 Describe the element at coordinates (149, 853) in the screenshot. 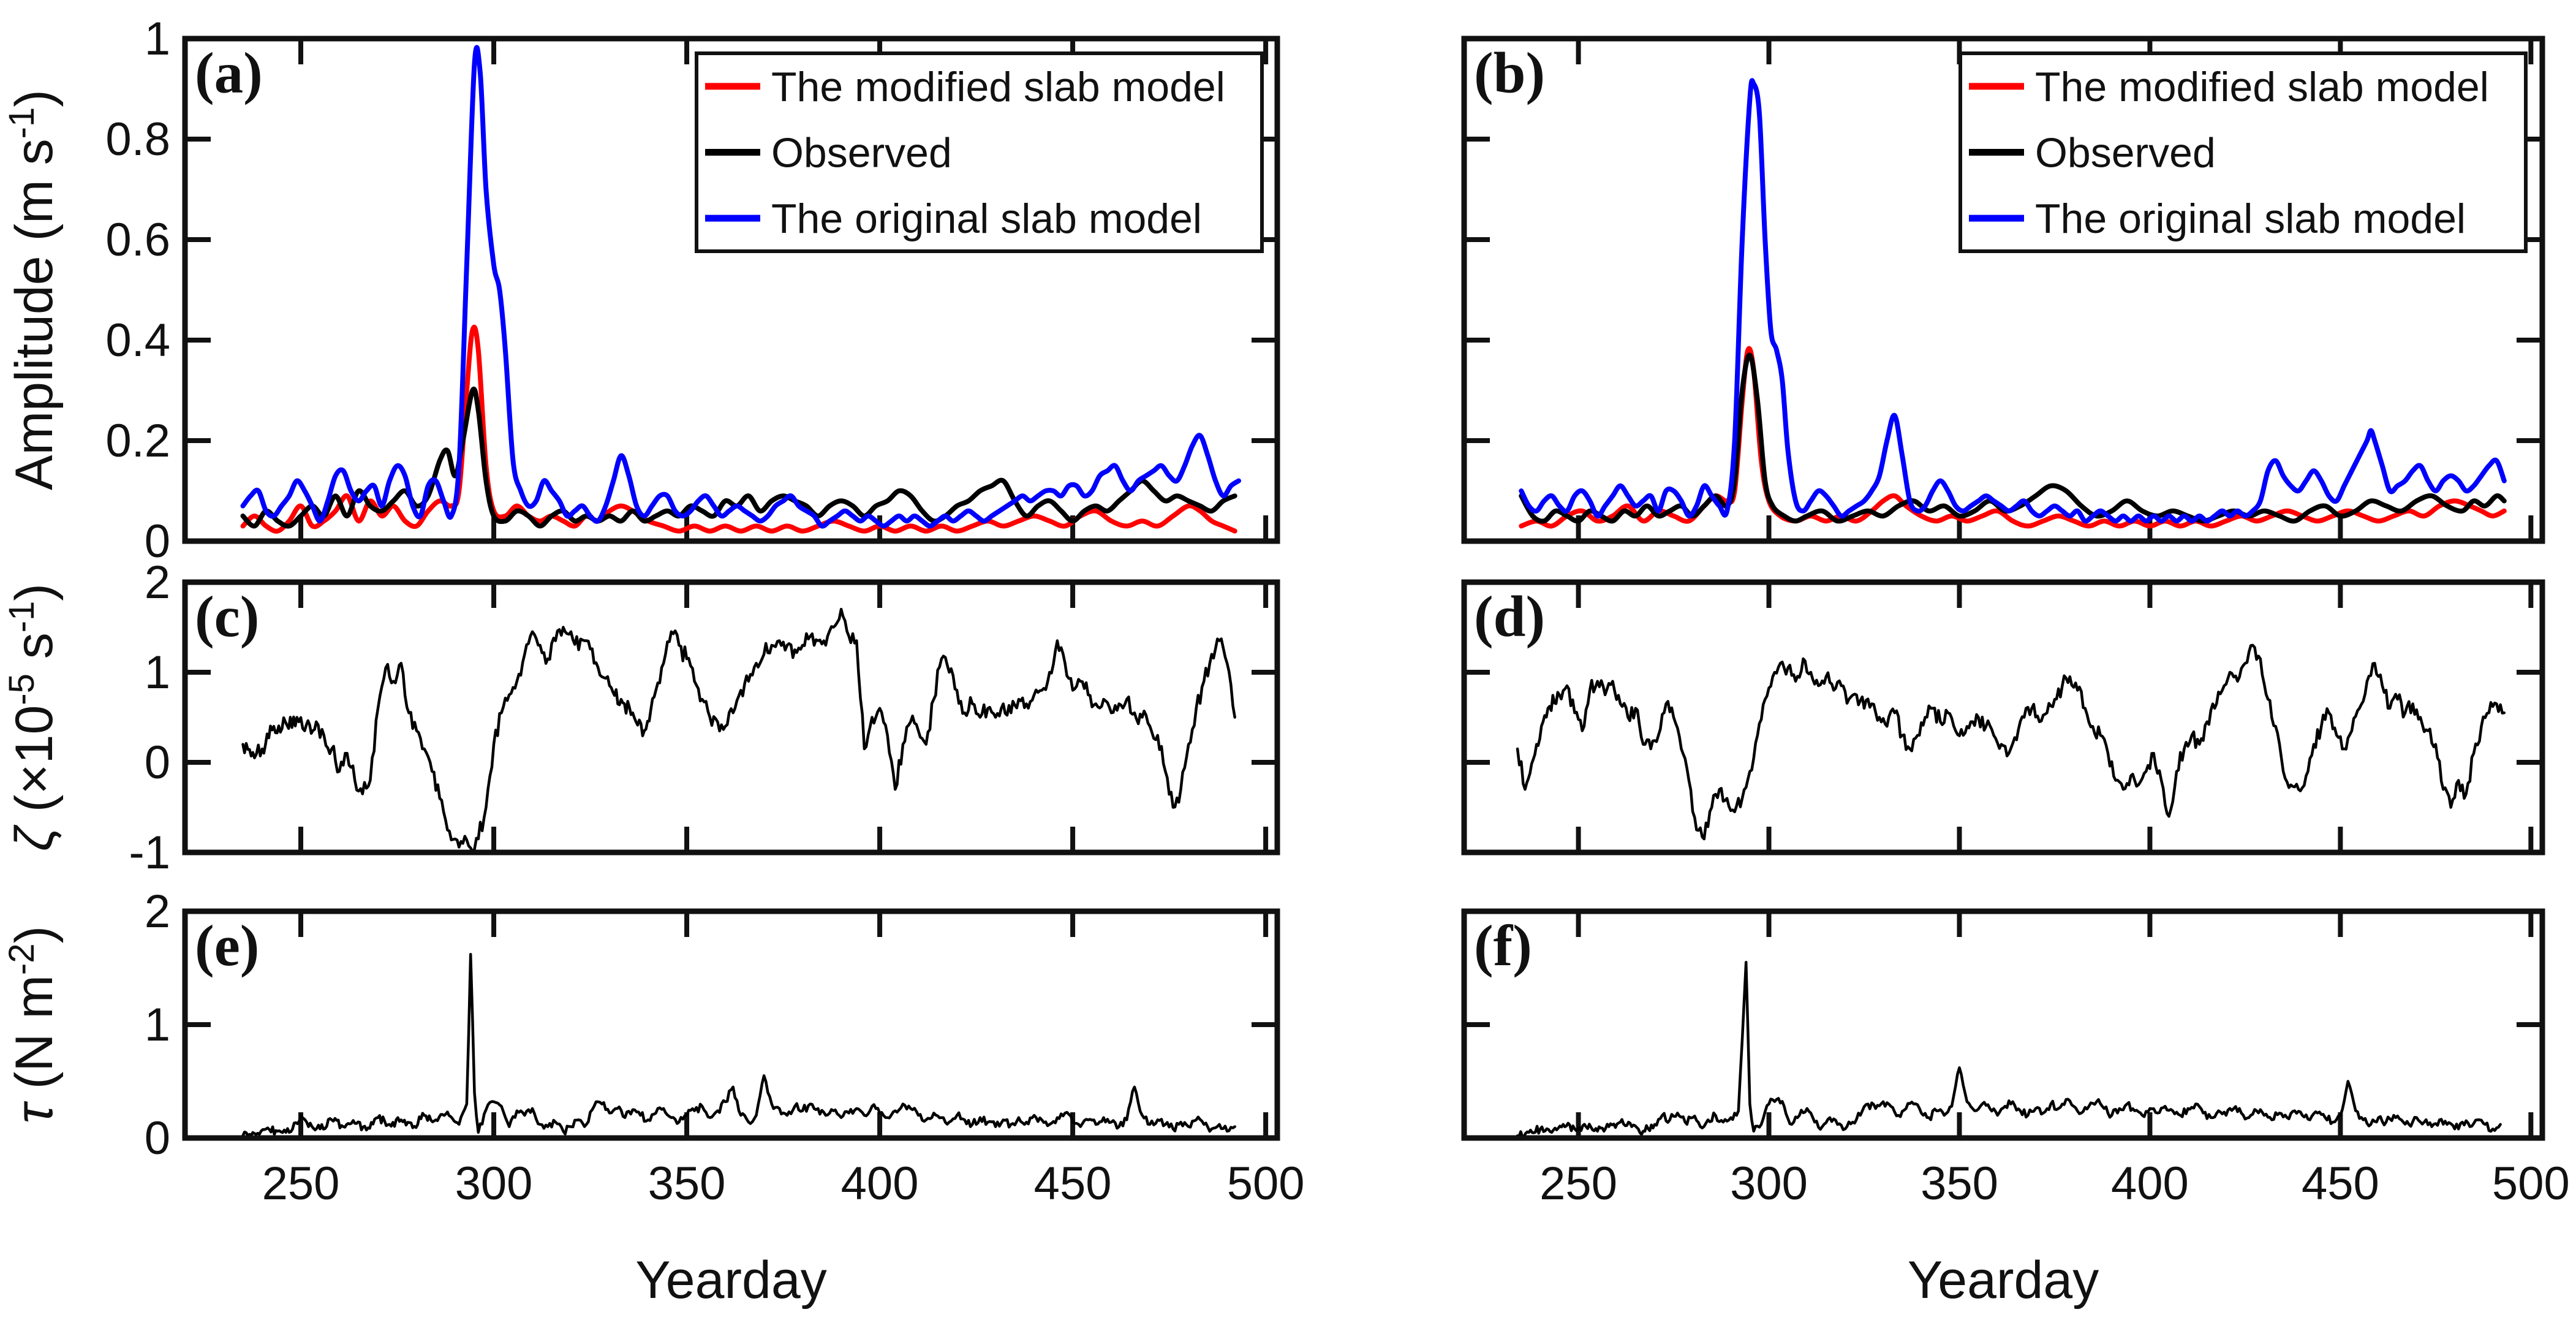

I see `ytick-label-c: -1` at that location.